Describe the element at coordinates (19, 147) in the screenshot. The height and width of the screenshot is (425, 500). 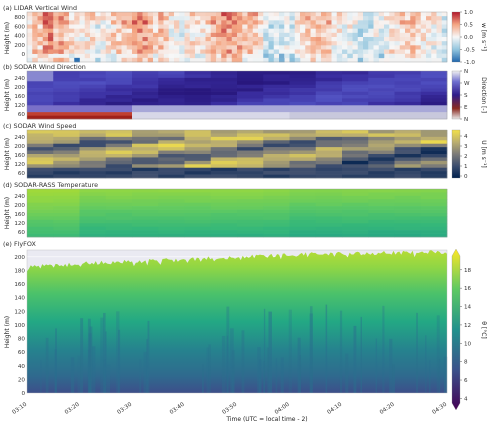
I see `panel-c-ytick: 200` at that location.